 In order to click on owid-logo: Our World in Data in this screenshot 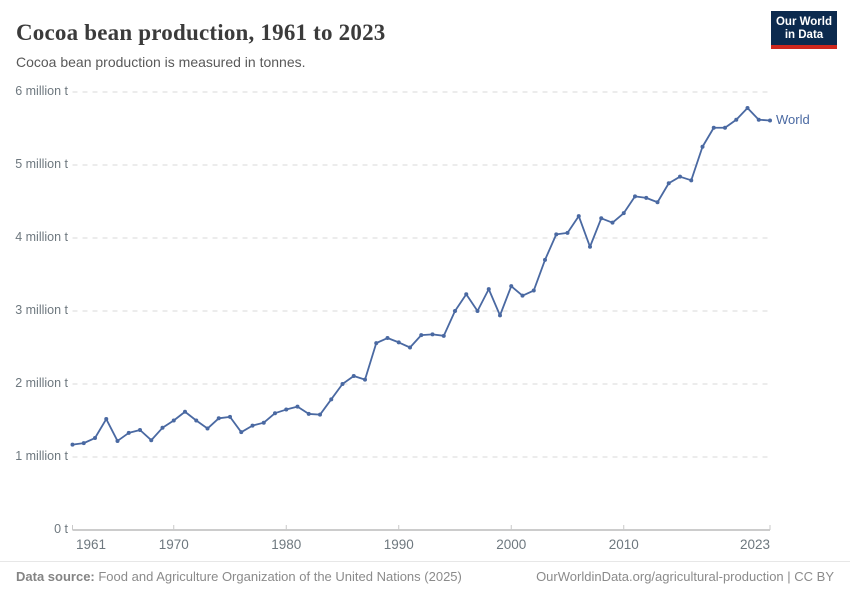, I will do `click(804, 30)`.